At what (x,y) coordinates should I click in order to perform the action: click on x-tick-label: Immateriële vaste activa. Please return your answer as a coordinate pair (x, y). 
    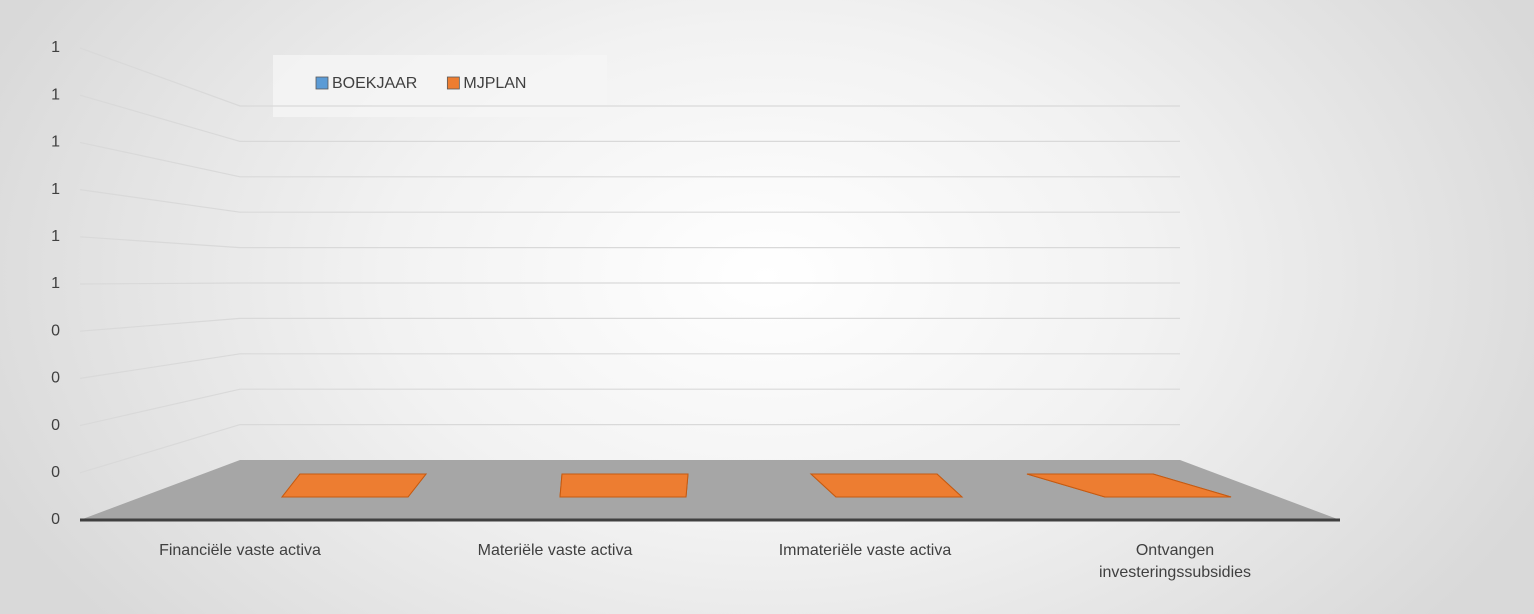
    Looking at the image, I should click on (865, 550).